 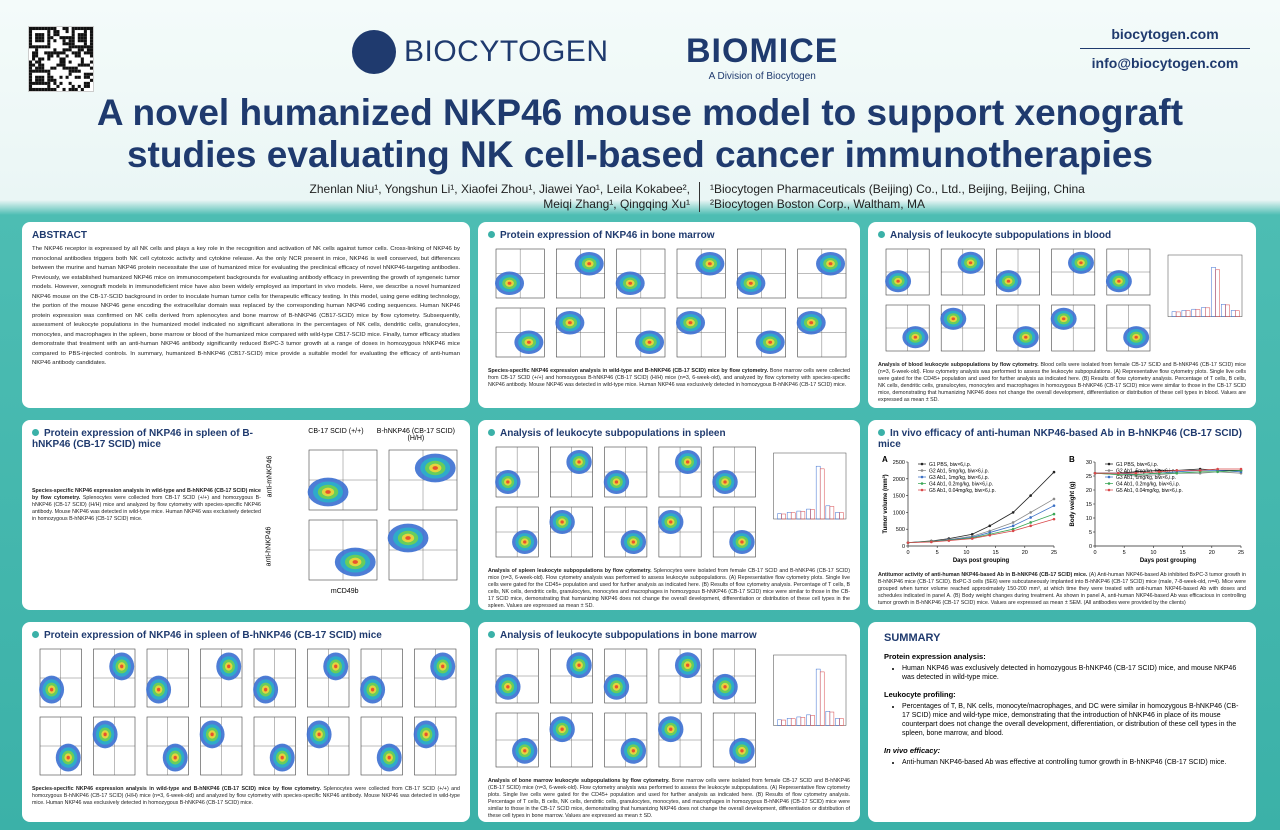 What do you see at coordinates (885, 459) in the screenshot?
I see `panel-label: A` at bounding box center [885, 459].